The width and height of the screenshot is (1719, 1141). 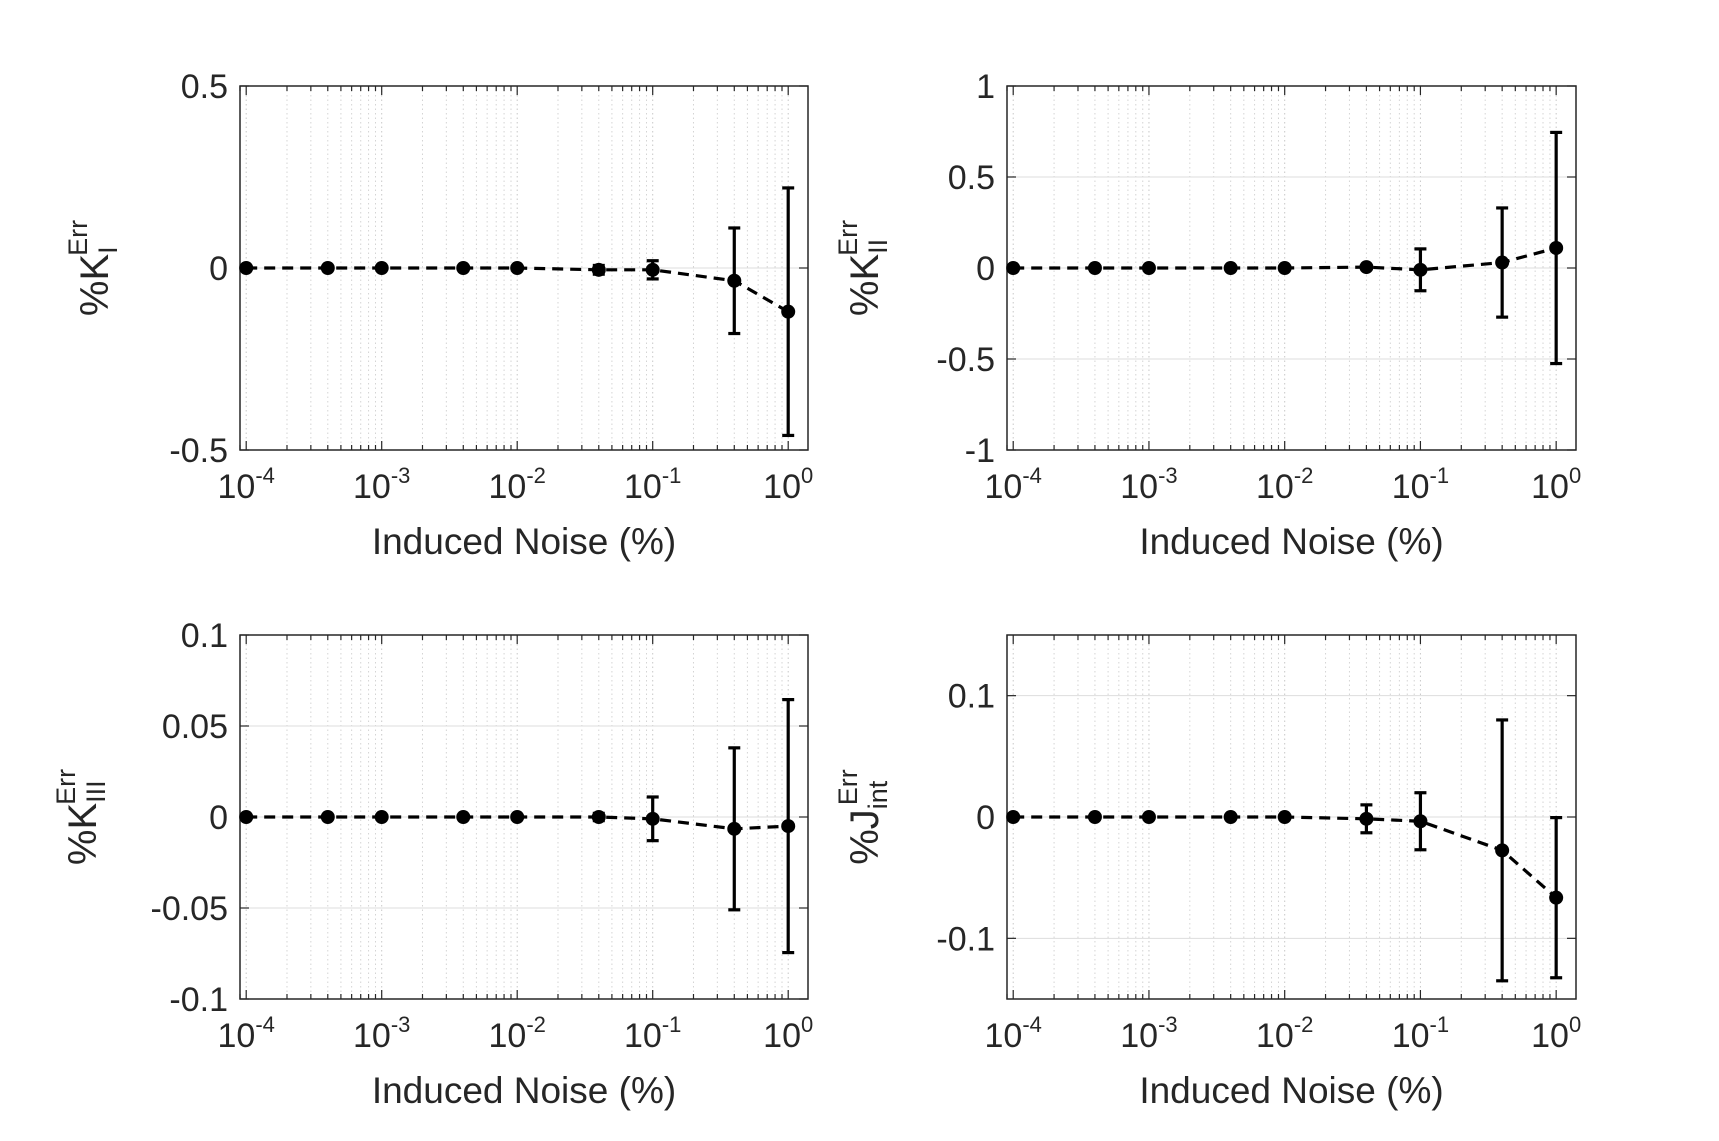 I want to click on y-tick-label: -1, so click(x=980, y=451).